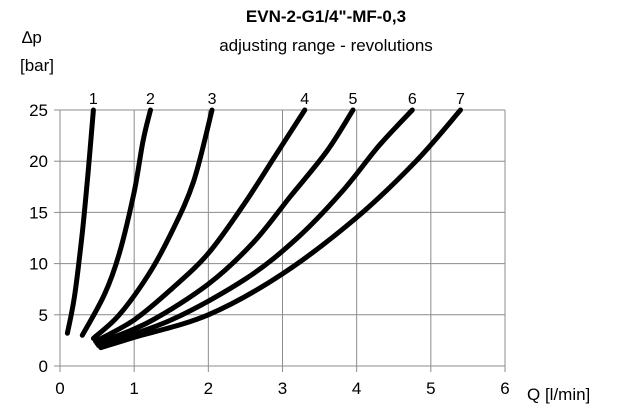 The image size is (630, 407). What do you see at coordinates (282, 388) in the screenshot?
I see `x-tick-label: 3` at bounding box center [282, 388].